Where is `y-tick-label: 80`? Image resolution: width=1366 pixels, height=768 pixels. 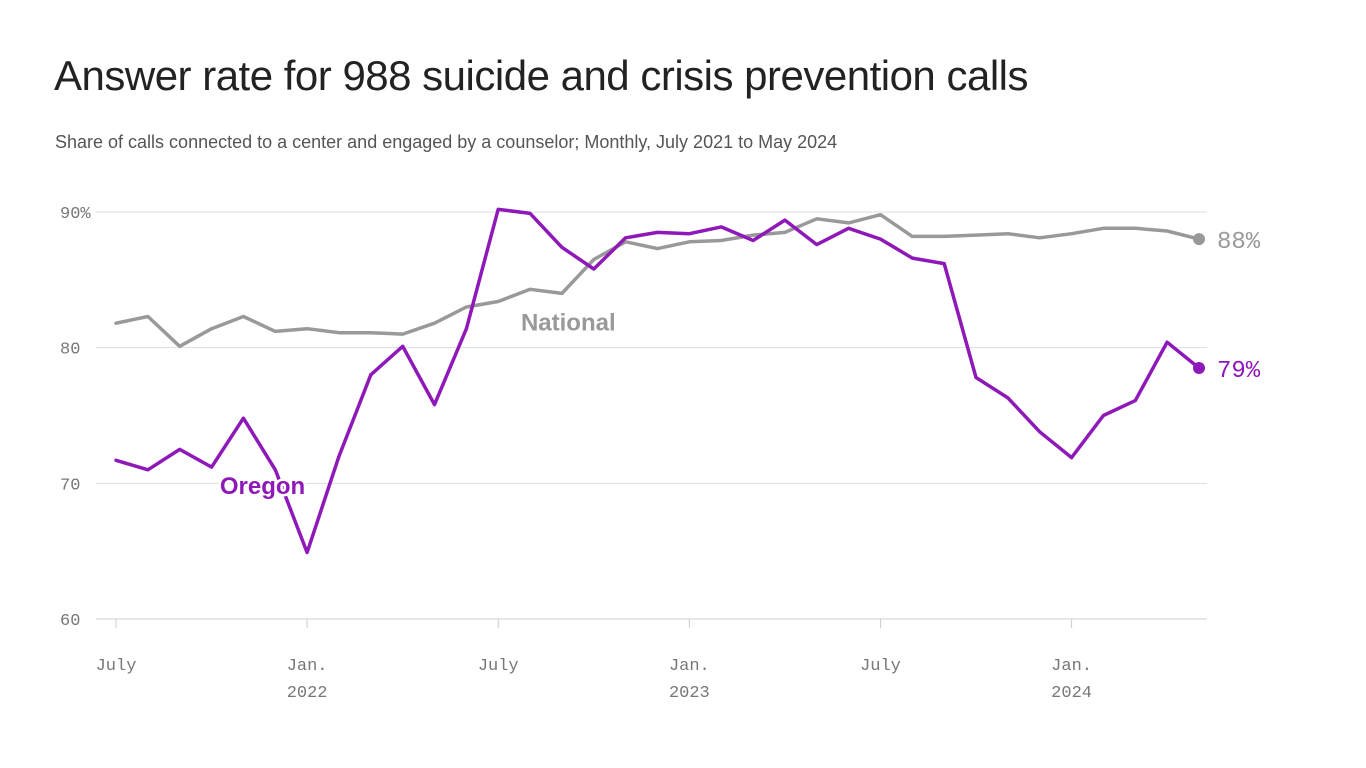
y-tick-label: 80 is located at coordinates (70, 350).